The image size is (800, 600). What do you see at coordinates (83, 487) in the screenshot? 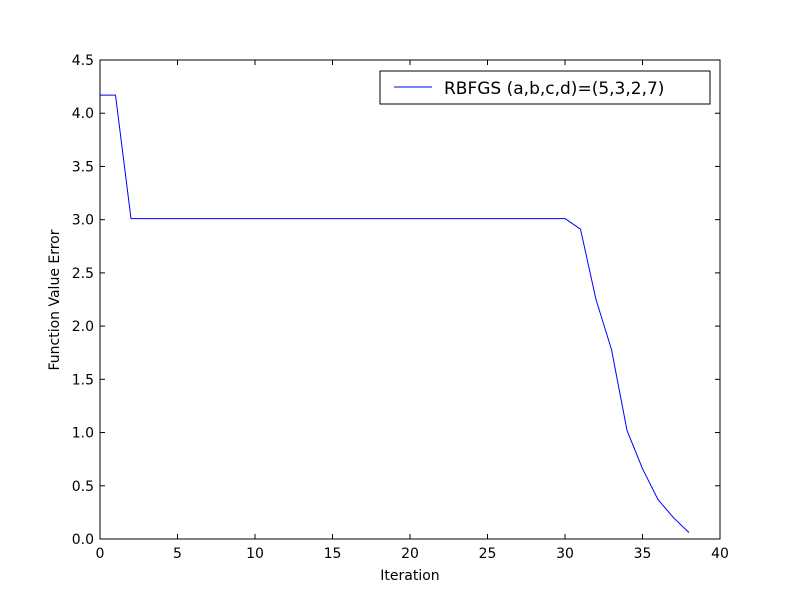
I see `y-tick-label: 0.5` at bounding box center [83, 487].